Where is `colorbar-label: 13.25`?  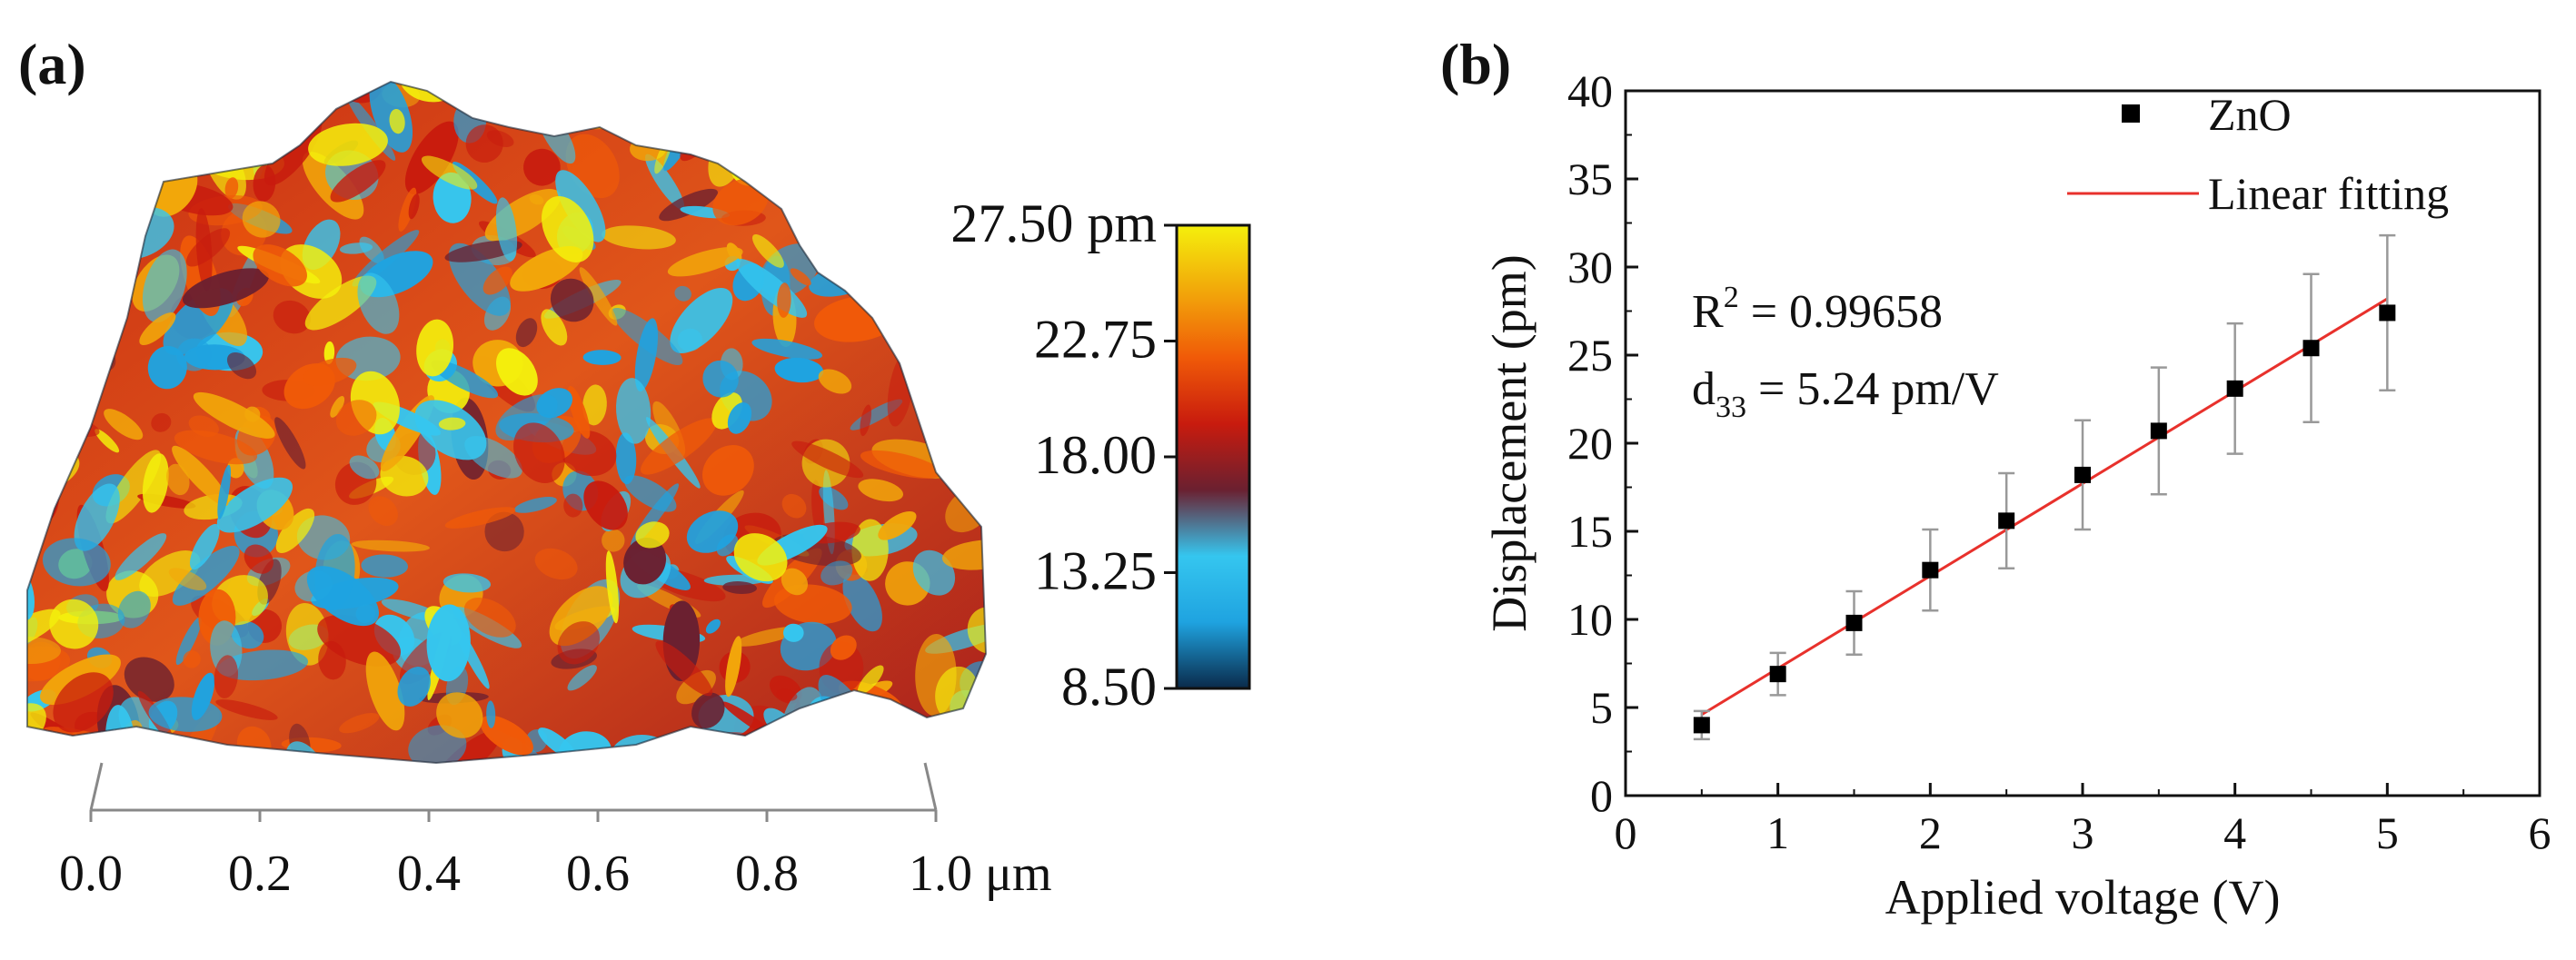 colorbar-label: 13.25 is located at coordinates (1096, 571).